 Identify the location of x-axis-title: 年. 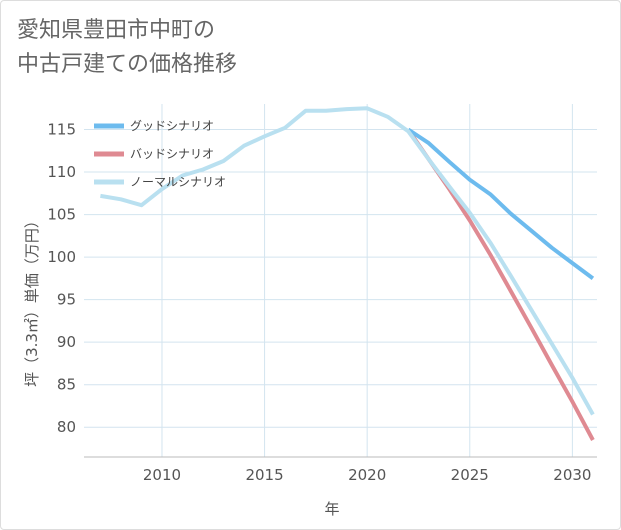
(331, 509).